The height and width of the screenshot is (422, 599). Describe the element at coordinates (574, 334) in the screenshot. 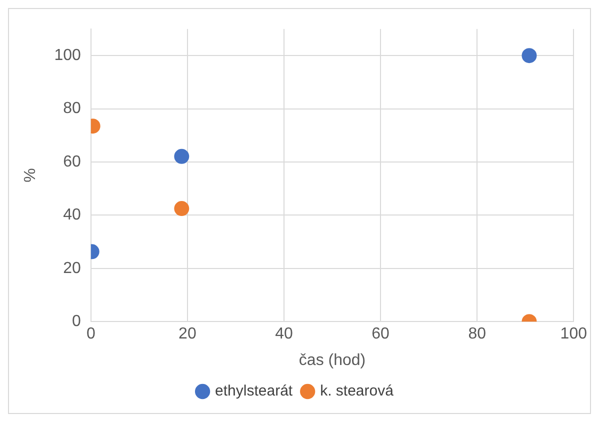

I see `x-tick-label: 100` at that location.